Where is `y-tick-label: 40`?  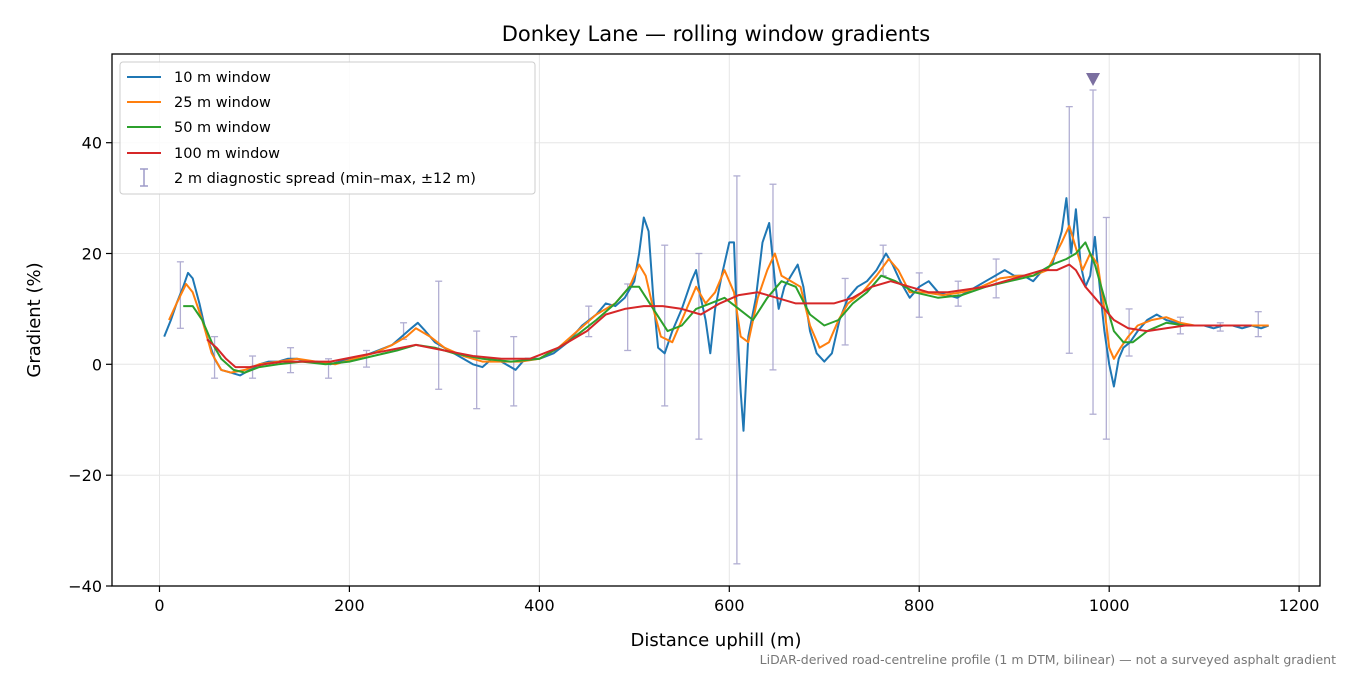
y-tick-label: 40 is located at coordinates (92, 143).